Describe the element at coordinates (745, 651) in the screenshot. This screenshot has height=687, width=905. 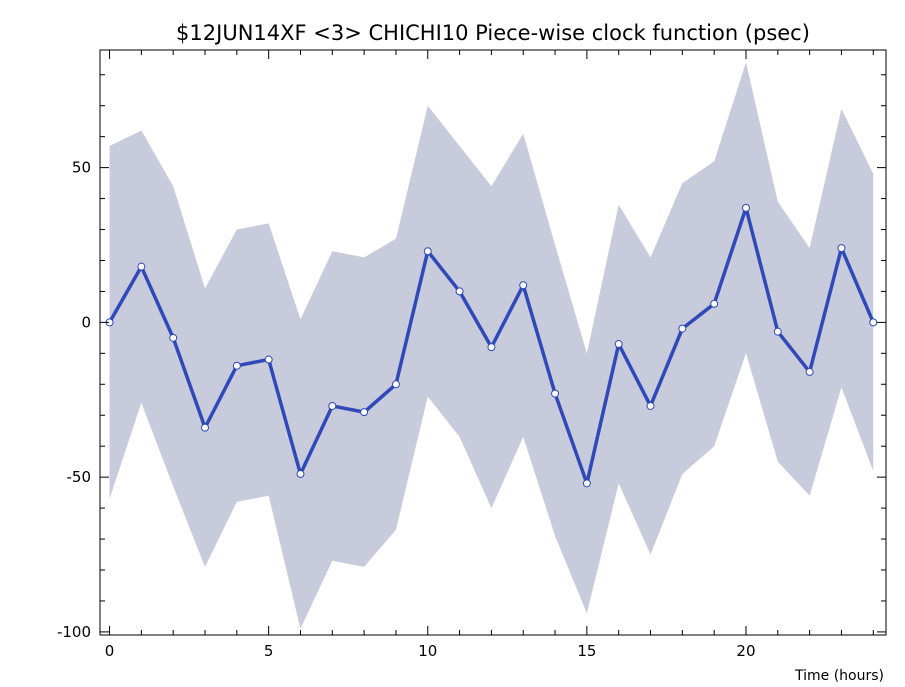
I see `x-tick-label: 20` at that location.